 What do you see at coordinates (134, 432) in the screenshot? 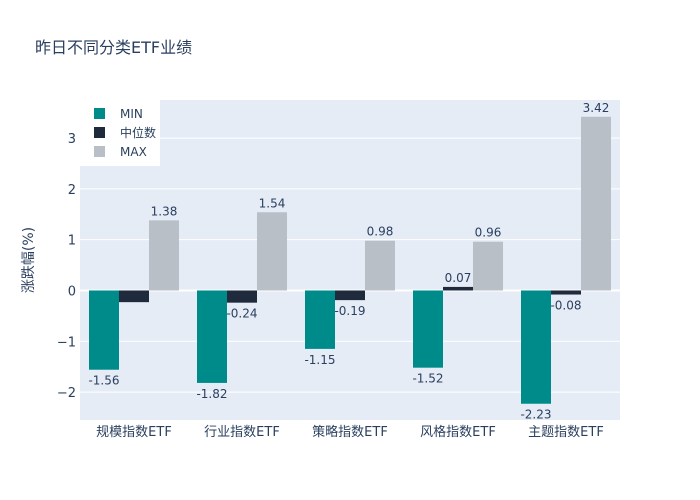
I see `x-tick-label: 规模指数ETF` at bounding box center [134, 432].